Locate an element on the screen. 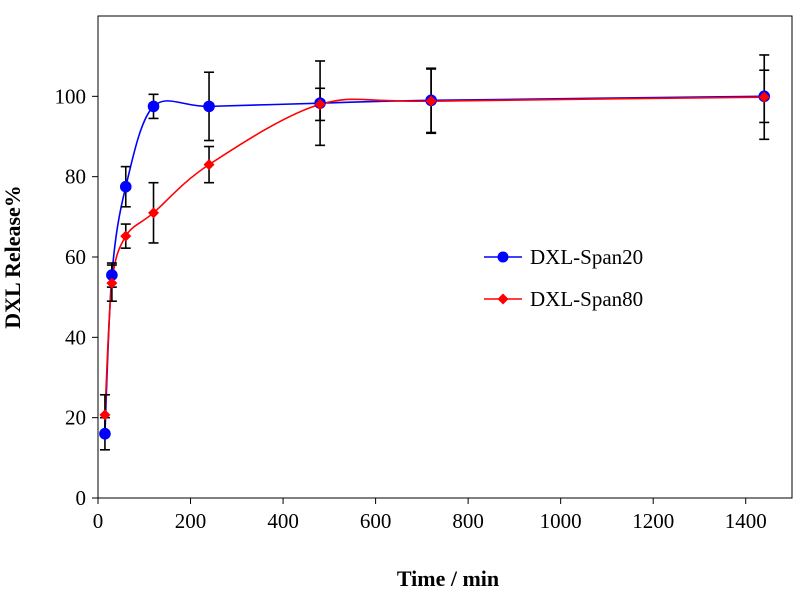 The height and width of the screenshot is (595, 800). x-tick-label: 1200 is located at coordinates (653, 521).